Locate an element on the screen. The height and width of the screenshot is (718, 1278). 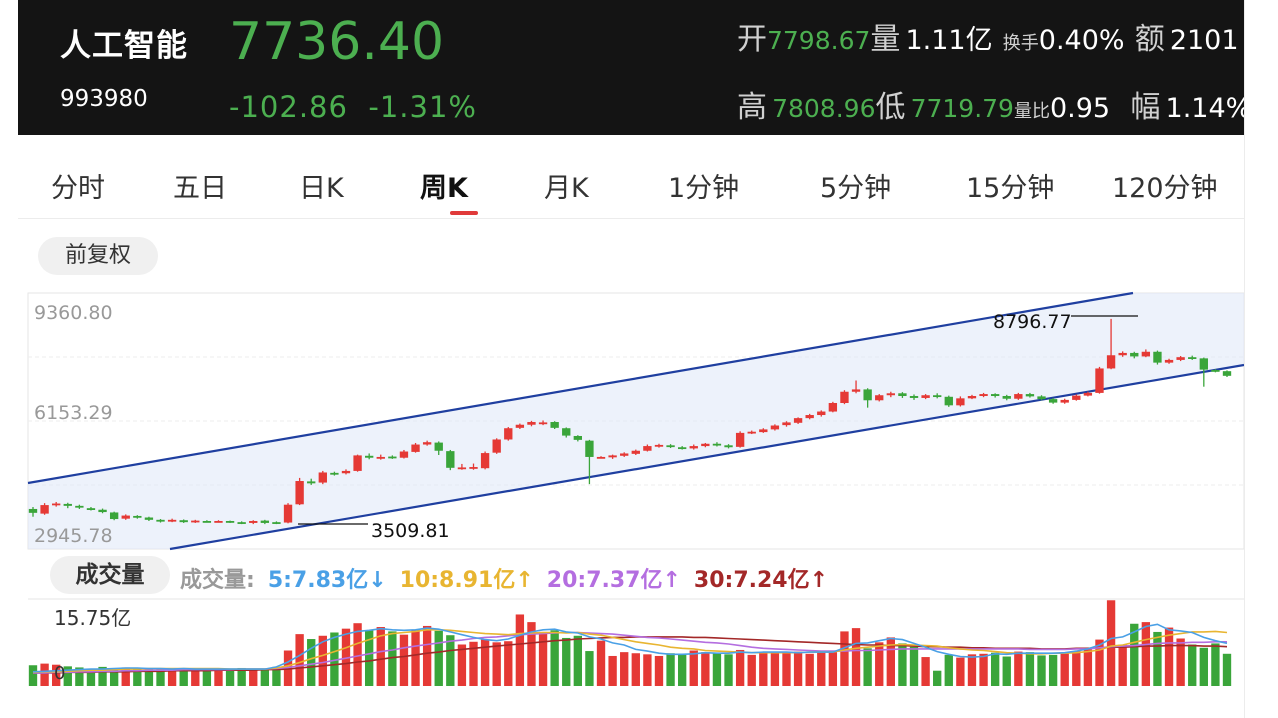
volume-zero-label: 0 is located at coordinates (59, 673).